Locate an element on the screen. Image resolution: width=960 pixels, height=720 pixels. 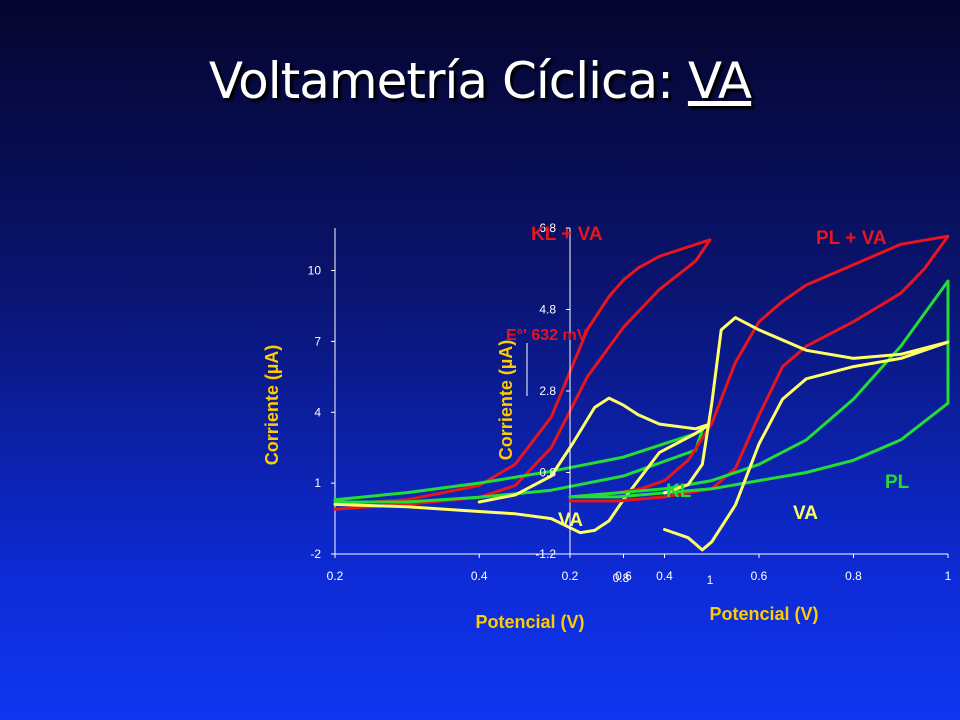
right-y-tick-label: 6.8 is located at coordinates (547, 228).